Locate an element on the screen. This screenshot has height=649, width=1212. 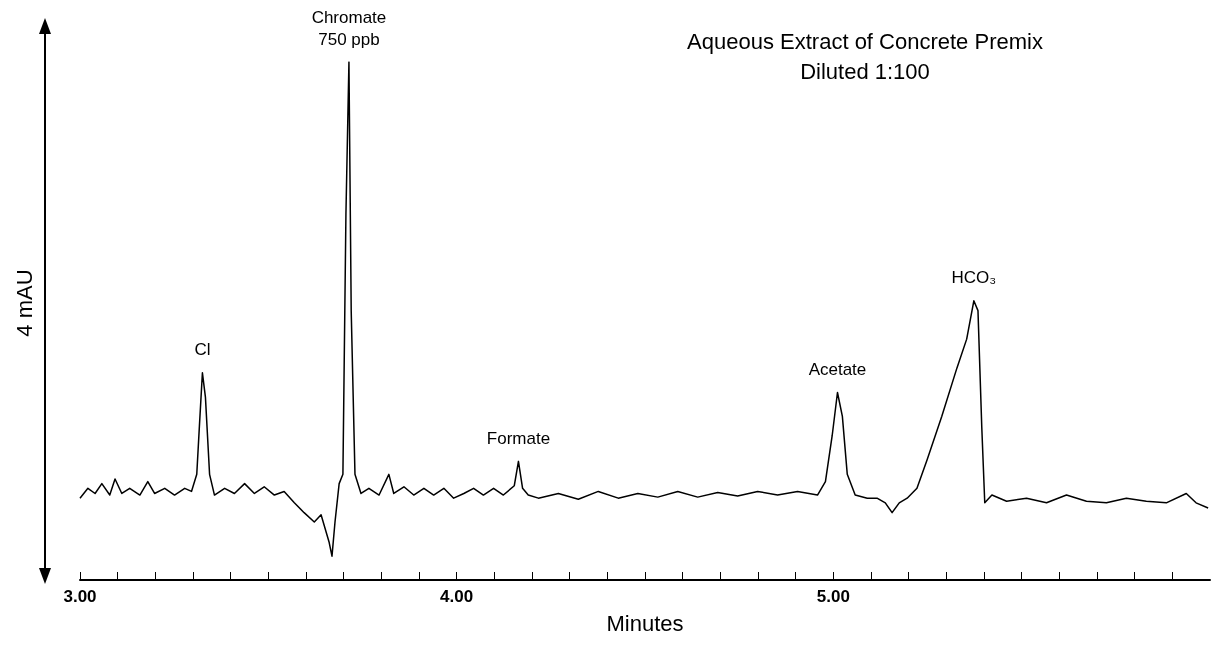
chart-title: Aqueous Extract of Concrete Premix is located at coordinates (865, 41).